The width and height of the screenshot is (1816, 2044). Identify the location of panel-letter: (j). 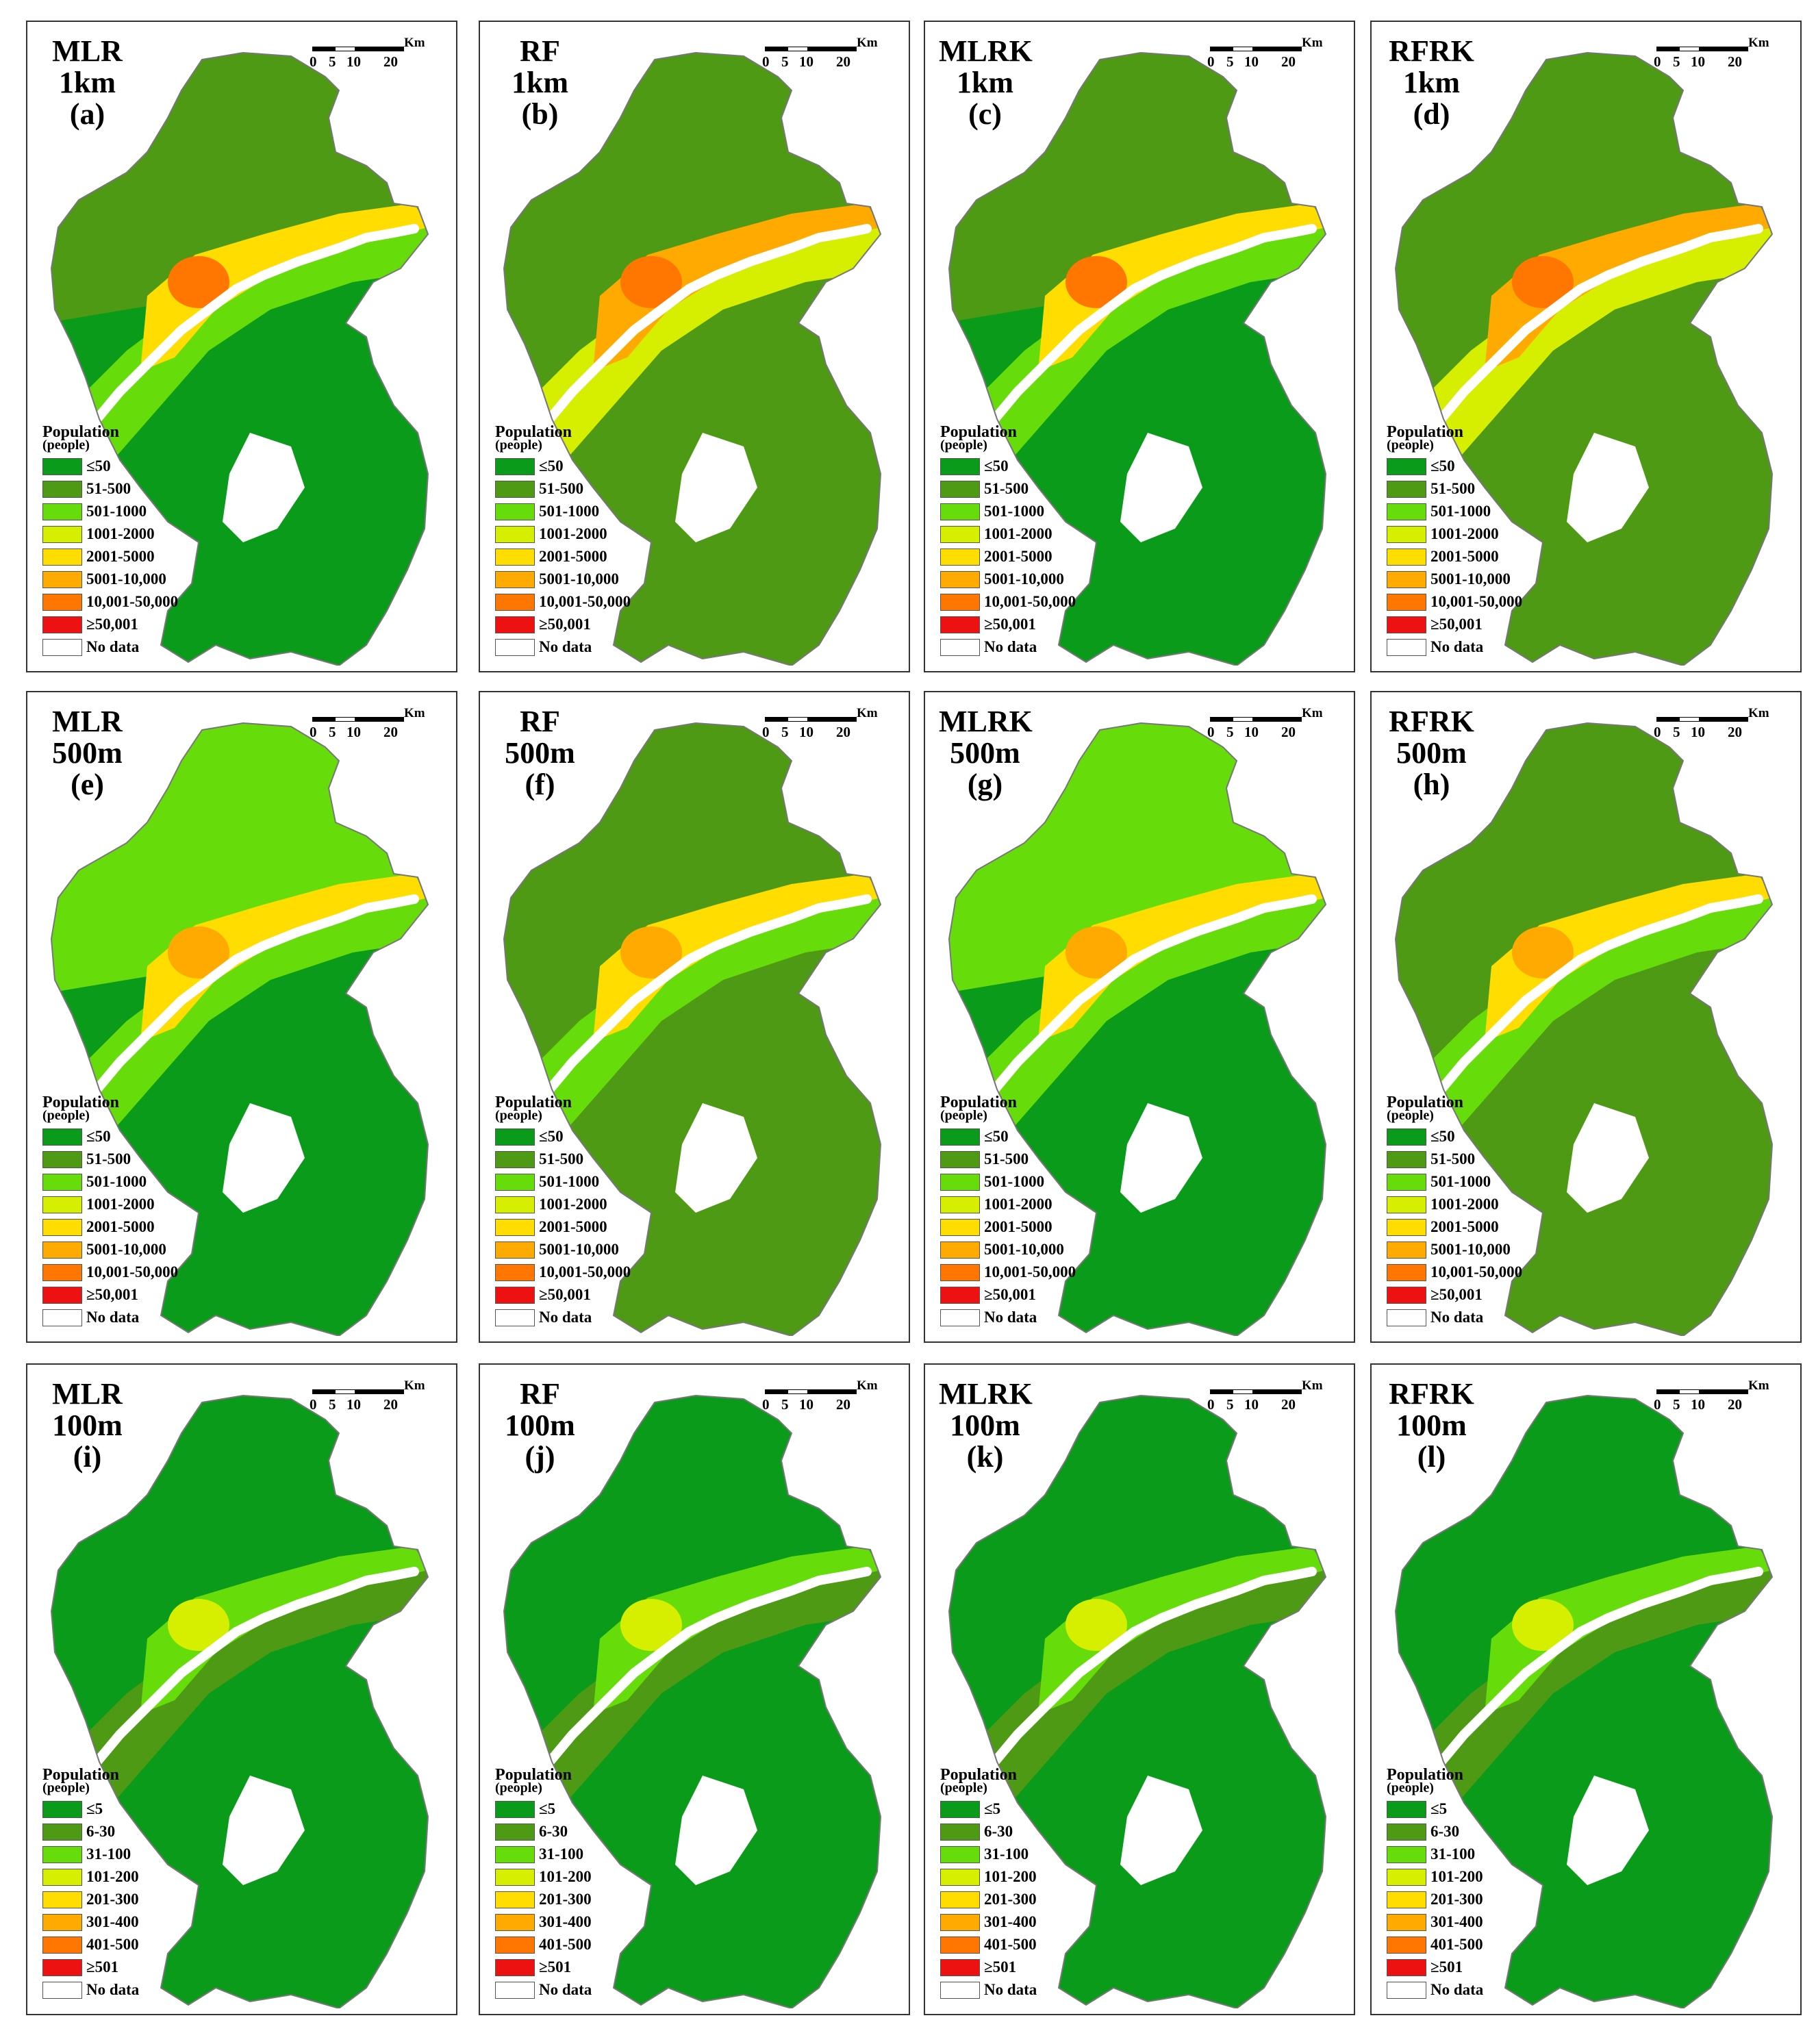
(540, 1457).